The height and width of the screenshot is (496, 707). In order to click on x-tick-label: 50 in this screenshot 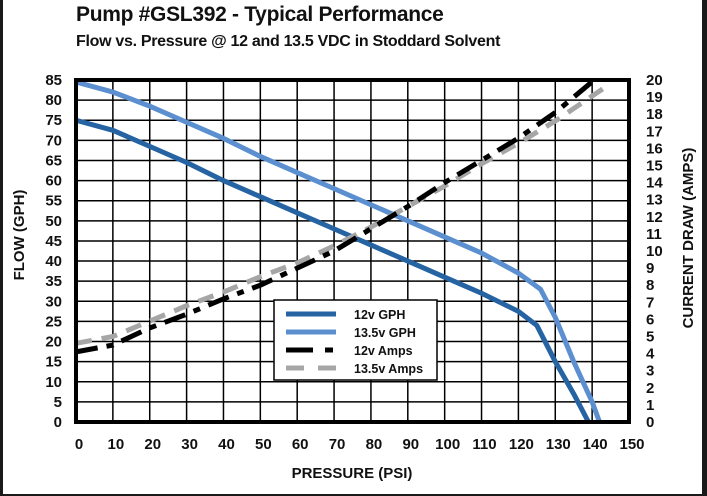, I will do `click(263, 444)`.